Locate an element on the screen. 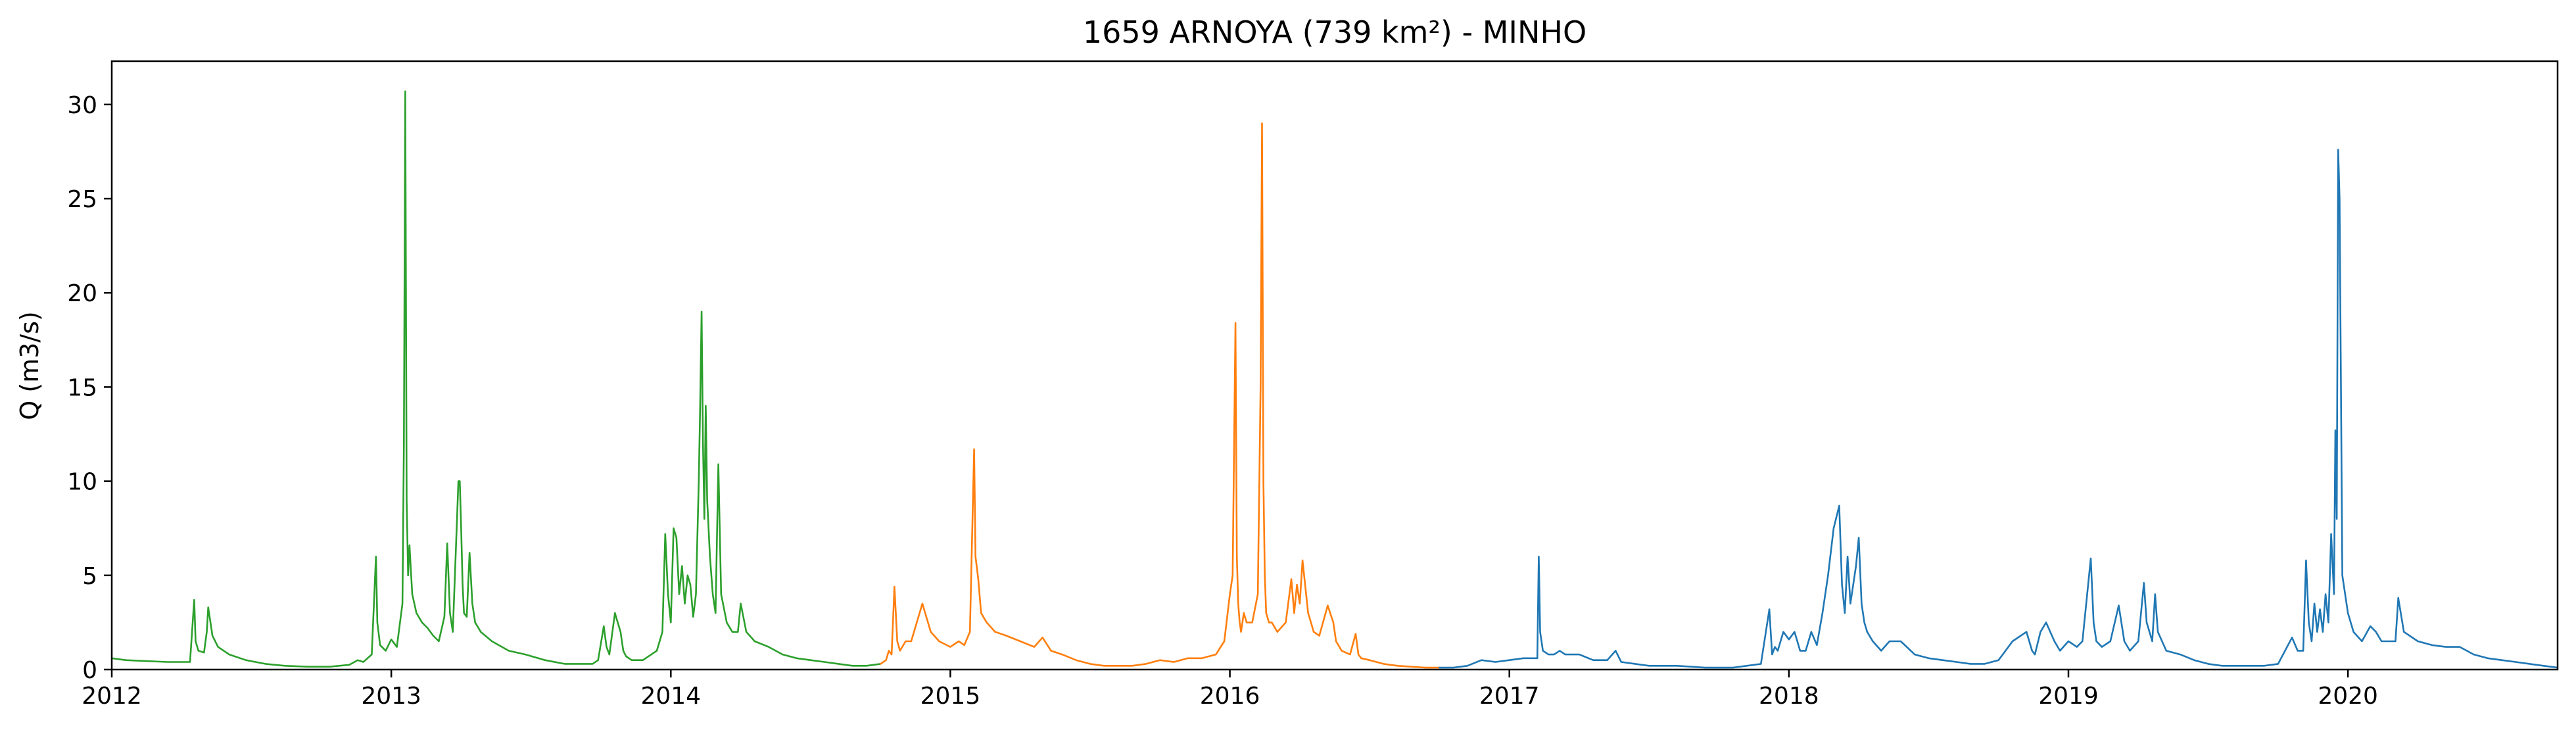 This screenshot has height=734, width=2576. y-axis-label: Q (m3/s) is located at coordinates (30, 365).